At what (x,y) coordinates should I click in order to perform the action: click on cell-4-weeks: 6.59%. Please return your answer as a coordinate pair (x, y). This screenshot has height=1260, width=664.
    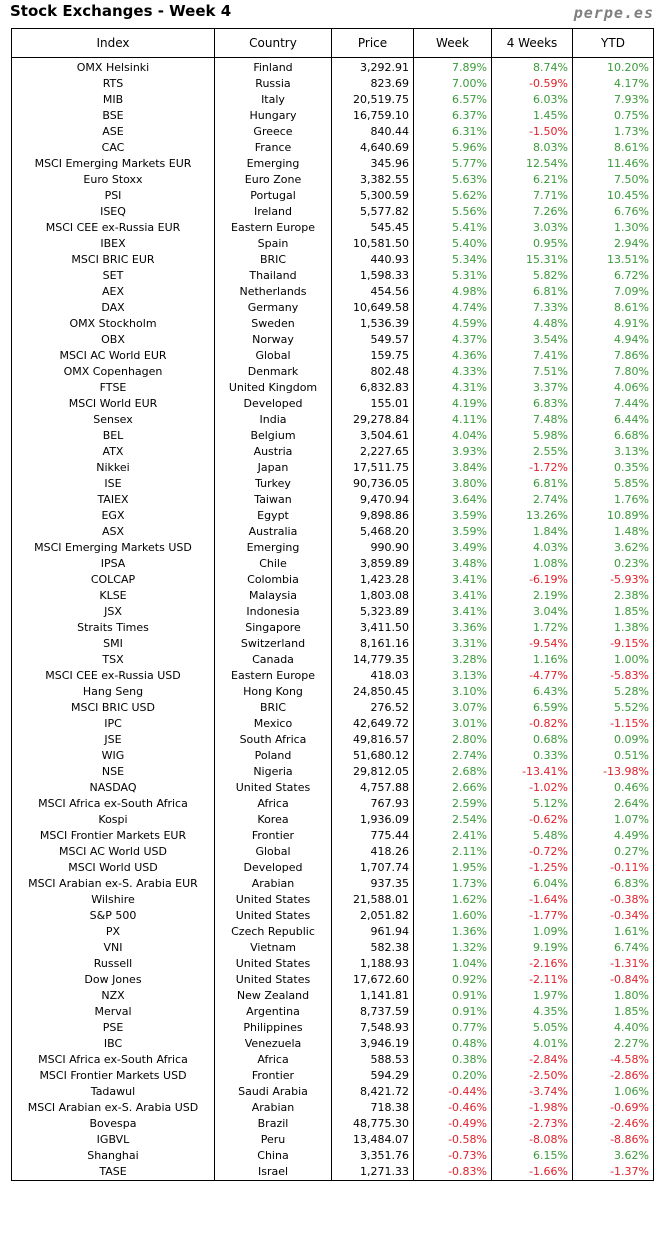
    Looking at the image, I should click on (532, 708).